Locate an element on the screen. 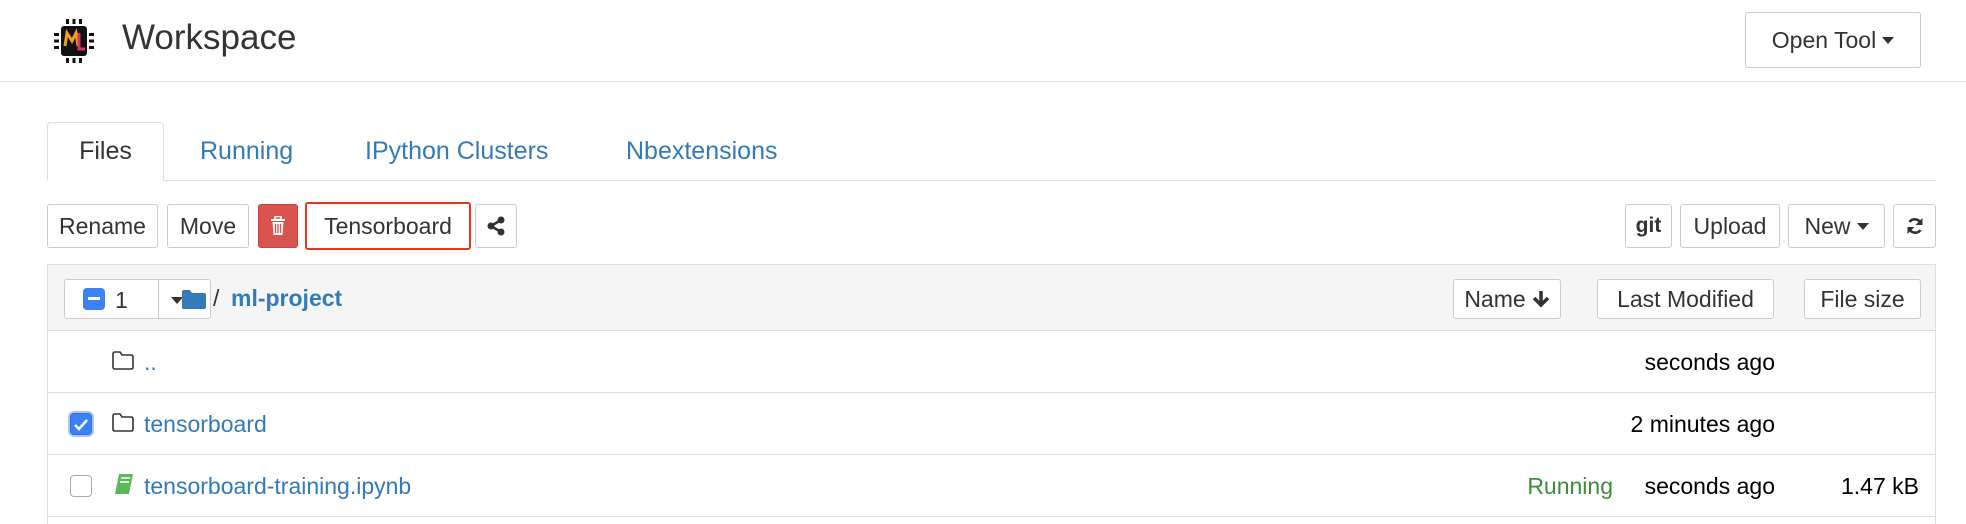  share-button is located at coordinates (496, 226).